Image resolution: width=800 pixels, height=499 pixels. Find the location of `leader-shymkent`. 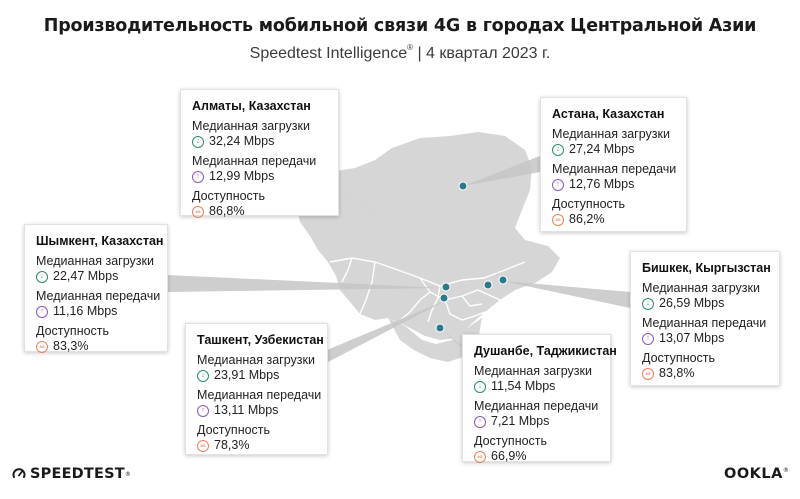

leader-shymkent is located at coordinates (306, 283).